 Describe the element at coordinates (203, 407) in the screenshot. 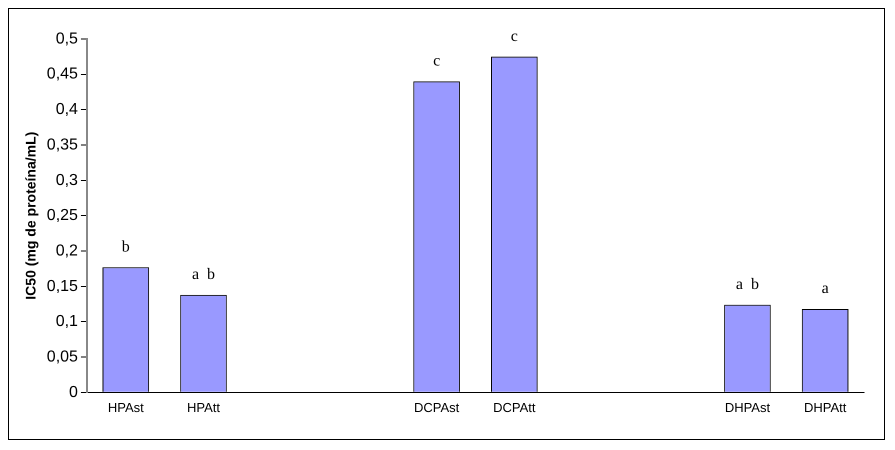

I see `x-tick-label: HPAtt` at that location.